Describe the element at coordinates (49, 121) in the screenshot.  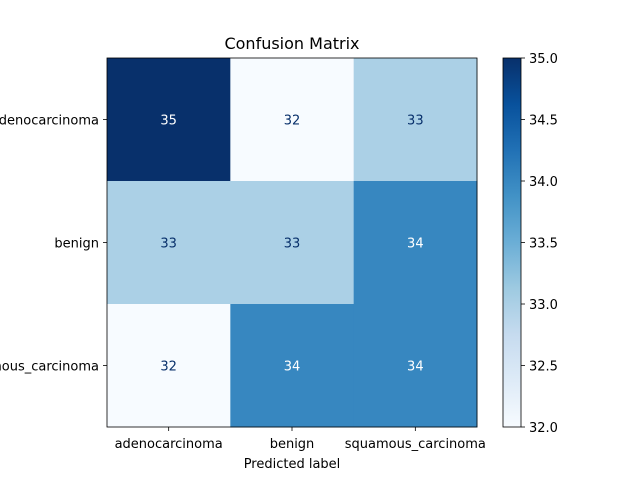
I see `y-tick-label: adenocarcinoma` at that location.